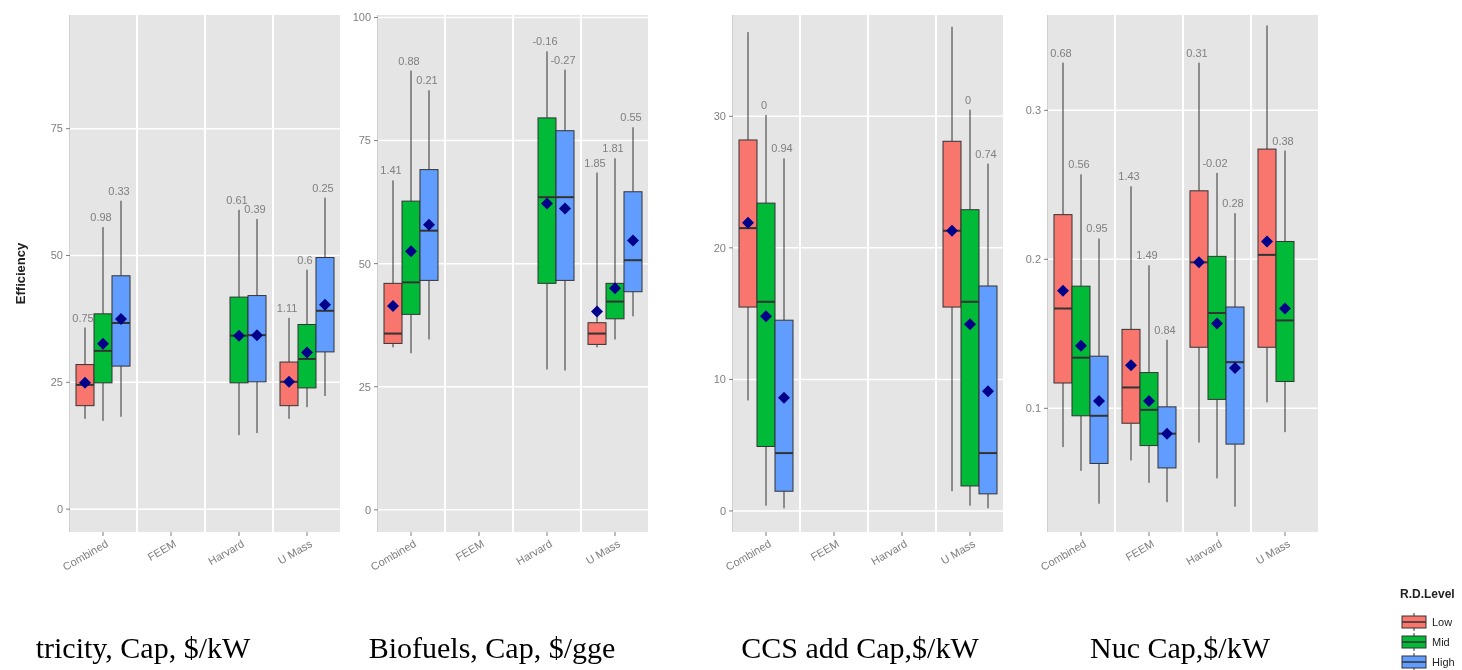 The width and height of the screenshot is (1462, 670). What do you see at coordinates (1147, 255) in the screenshot?
I see `text: 1.49` at bounding box center [1147, 255].